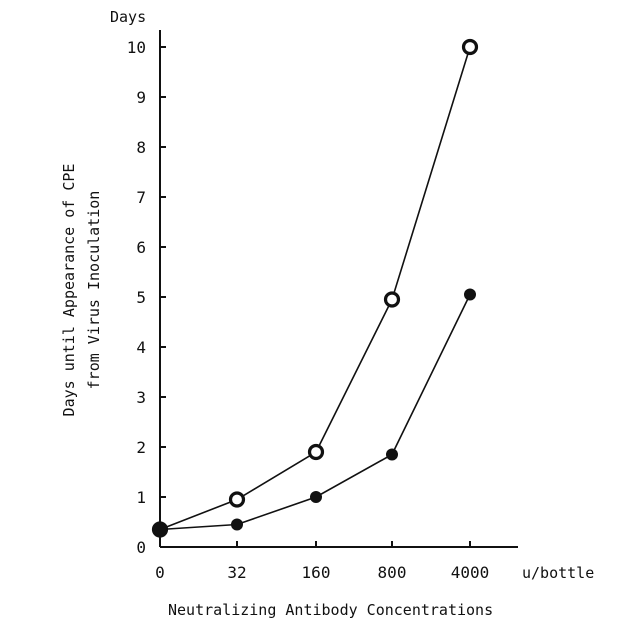 The image size is (637, 621). Describe the element at coordinates (558, 573) in the screenshot. I see `x-unit-label: u/bottle` at that location.